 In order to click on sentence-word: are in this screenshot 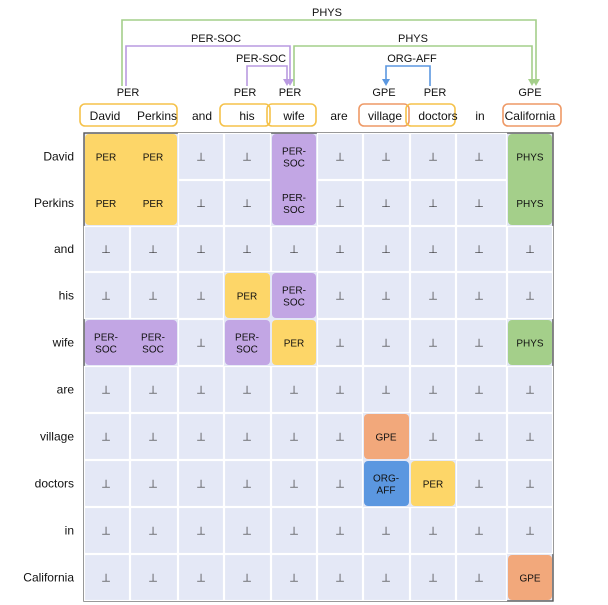, I will do `click(339, 116)`.